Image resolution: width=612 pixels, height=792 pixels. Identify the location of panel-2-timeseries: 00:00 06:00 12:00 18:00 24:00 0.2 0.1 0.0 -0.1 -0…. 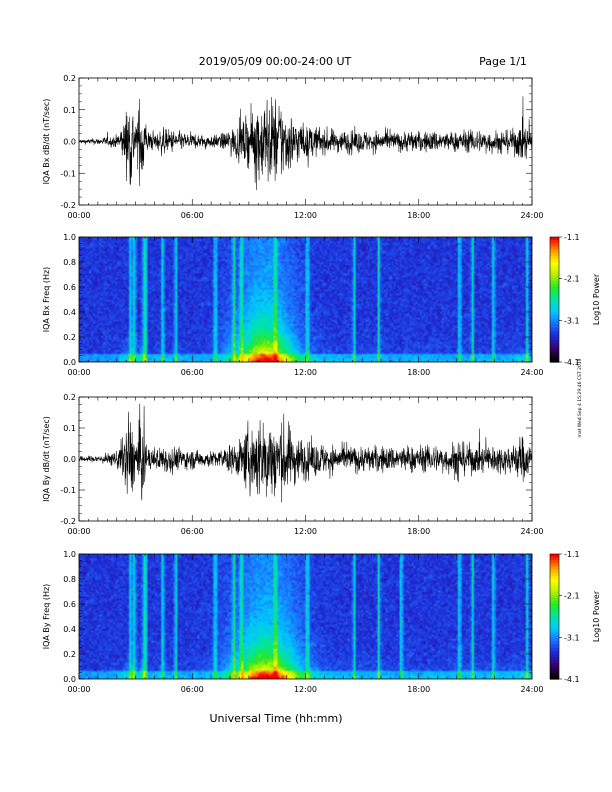
(293, 464).